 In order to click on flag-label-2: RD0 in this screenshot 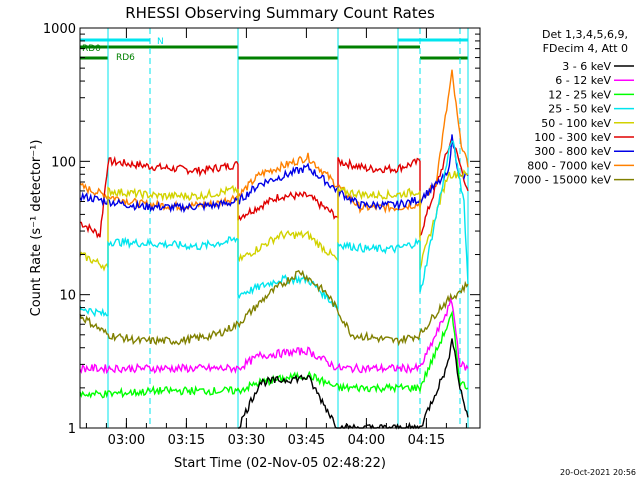, I will do `click(91, 49)`.